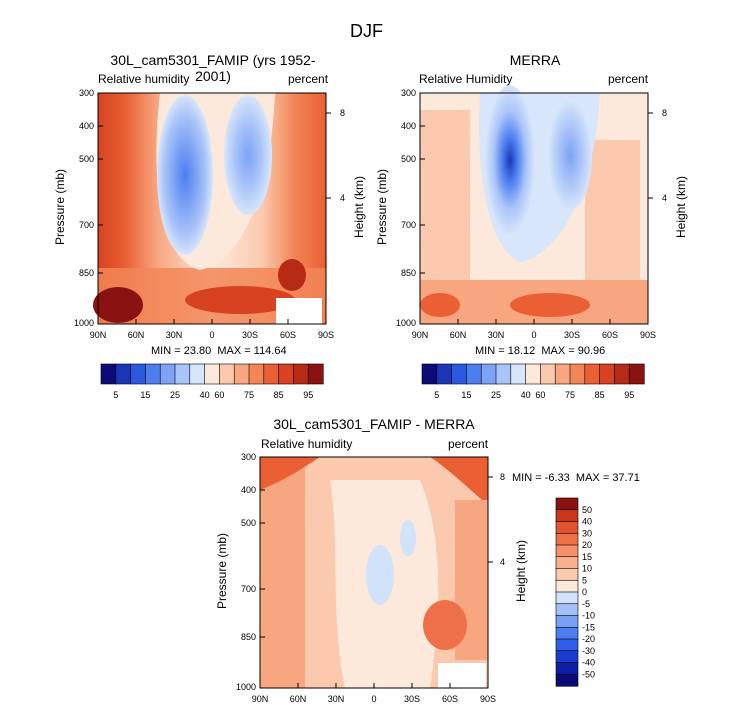 The width and height of the screenshot is (733, 712). Describe the element at coordinates (411, 699) in the screenshot. I see `p3-xtick-30s: 30S` at that location.